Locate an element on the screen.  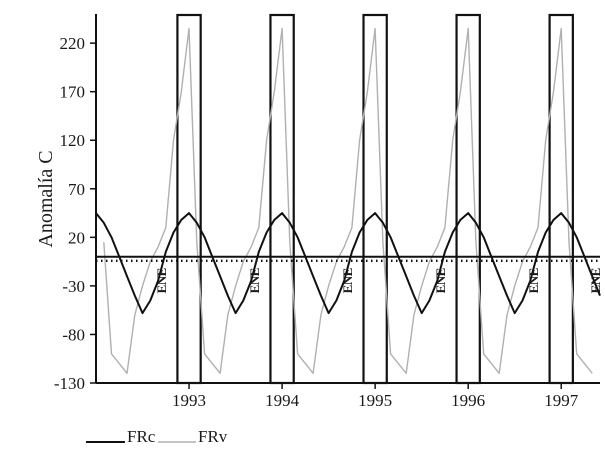
x-tick-label: 1995 is located at coordinates (375, 400).